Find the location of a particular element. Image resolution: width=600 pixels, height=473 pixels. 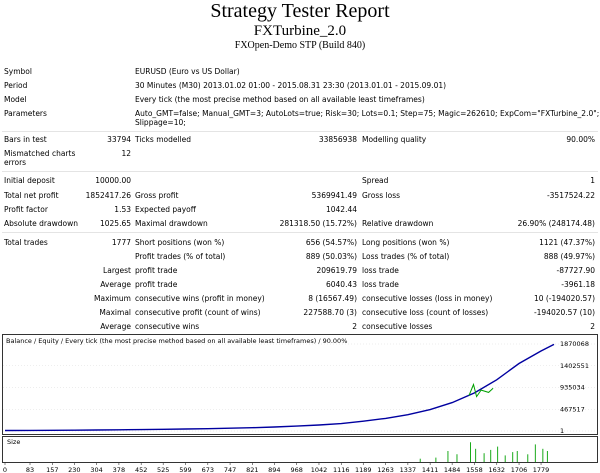

average-consecutive-losses-label: consecutive losses is located at coordinates (397, 326).